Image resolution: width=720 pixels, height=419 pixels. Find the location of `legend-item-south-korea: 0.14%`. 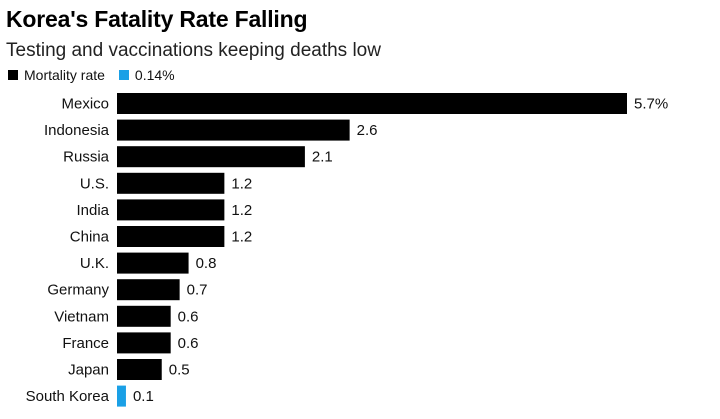

legend-item-south-korea: 0.14% is located at coordinates (146, 75).